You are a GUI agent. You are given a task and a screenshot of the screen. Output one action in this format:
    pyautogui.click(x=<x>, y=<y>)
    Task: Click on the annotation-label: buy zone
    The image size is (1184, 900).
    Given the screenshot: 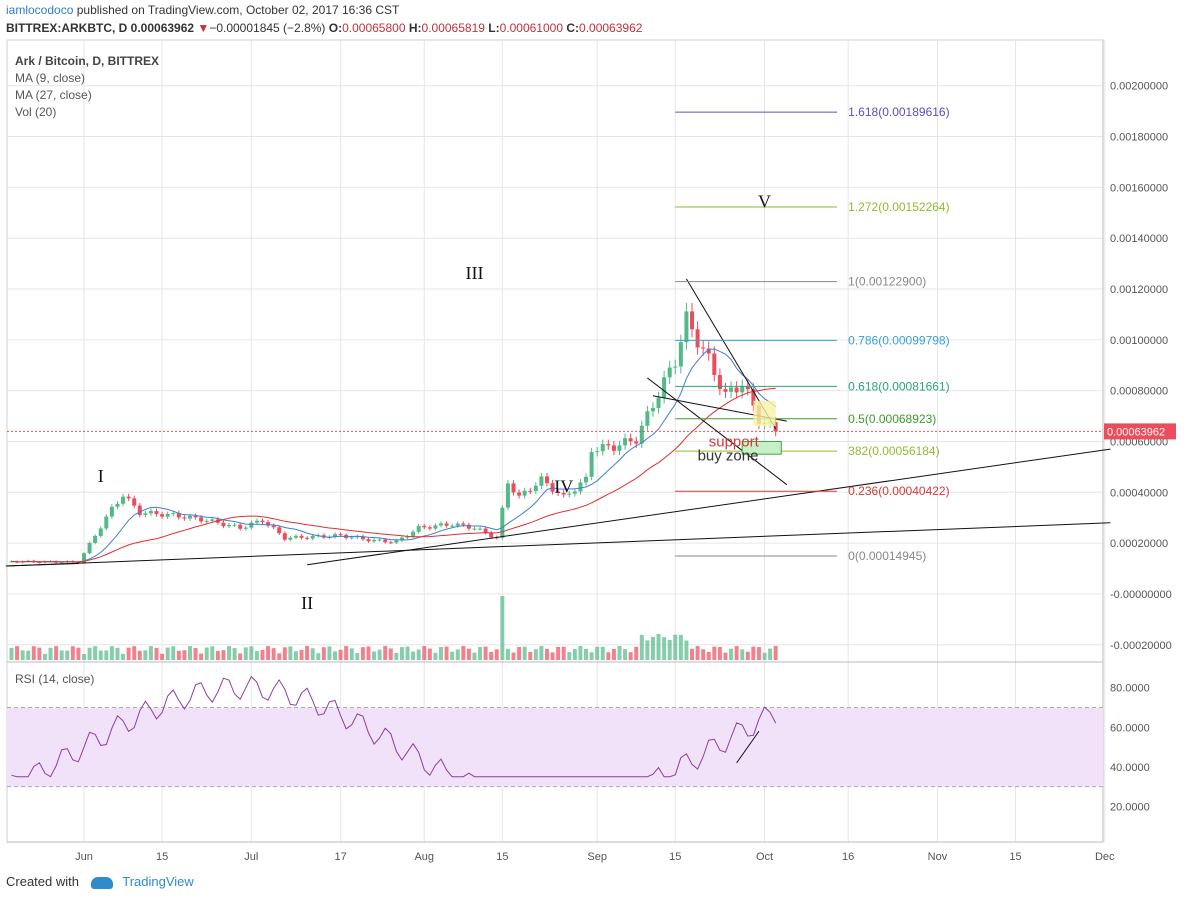 What is the action you would take?
    pyautogui.click(x=728, y=456)
    